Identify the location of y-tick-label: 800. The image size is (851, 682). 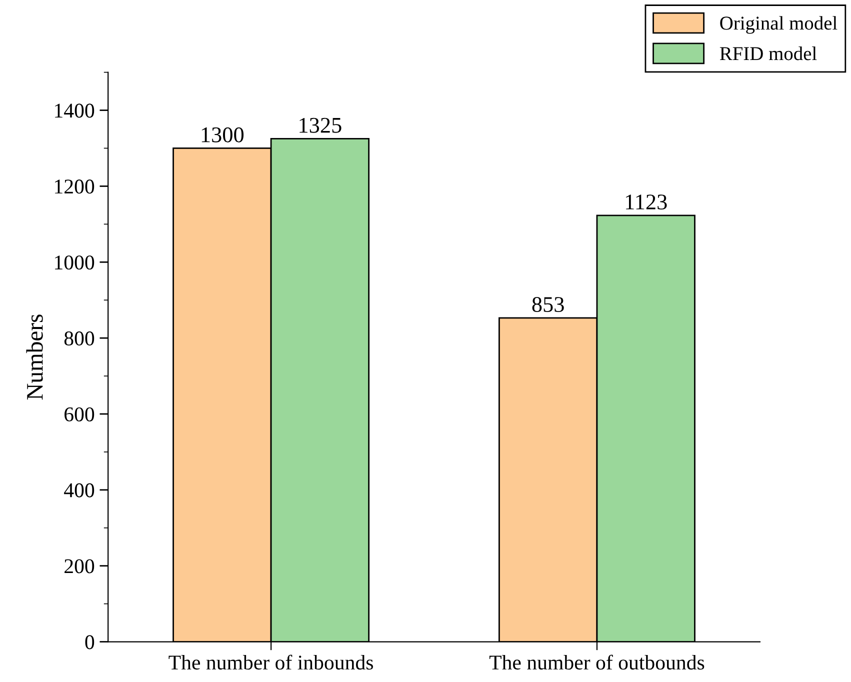
(79, 338).